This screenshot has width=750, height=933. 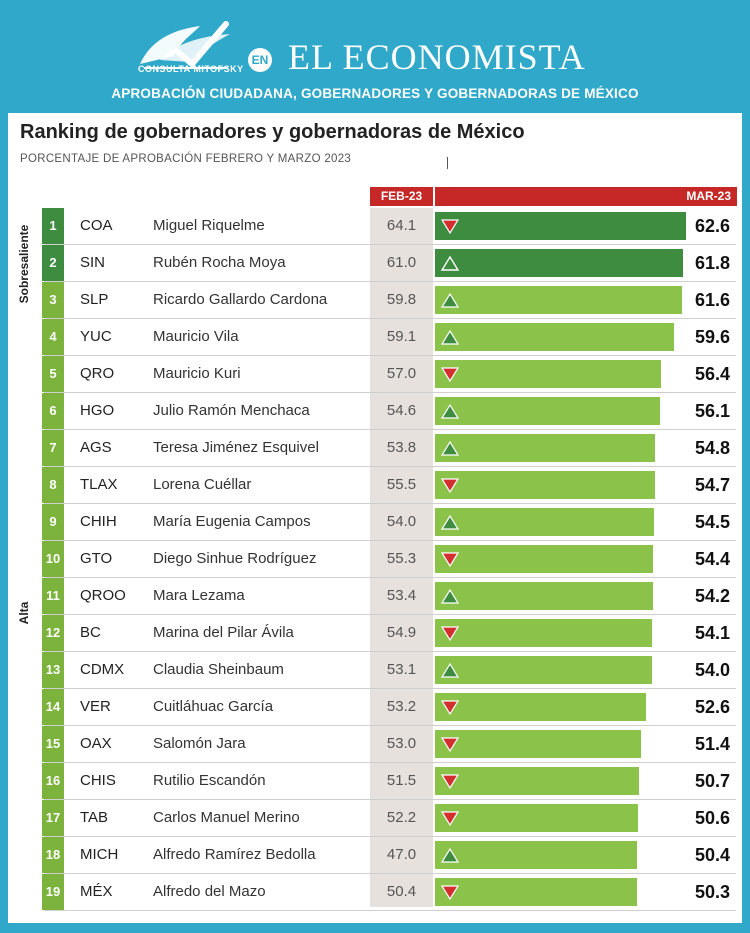 I want to click on governor-name: Julio Ramón Menchaca, so click(x=231, y=410).